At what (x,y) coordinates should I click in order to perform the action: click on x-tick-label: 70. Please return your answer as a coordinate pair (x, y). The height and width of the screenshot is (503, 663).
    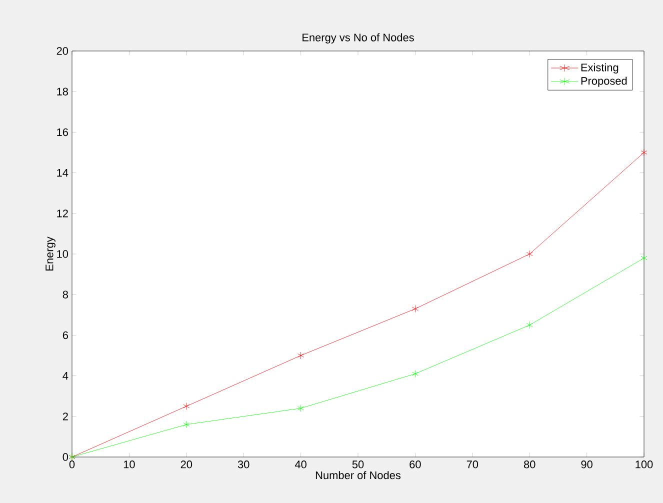
    Looking at the image, I should click on (472, 464).